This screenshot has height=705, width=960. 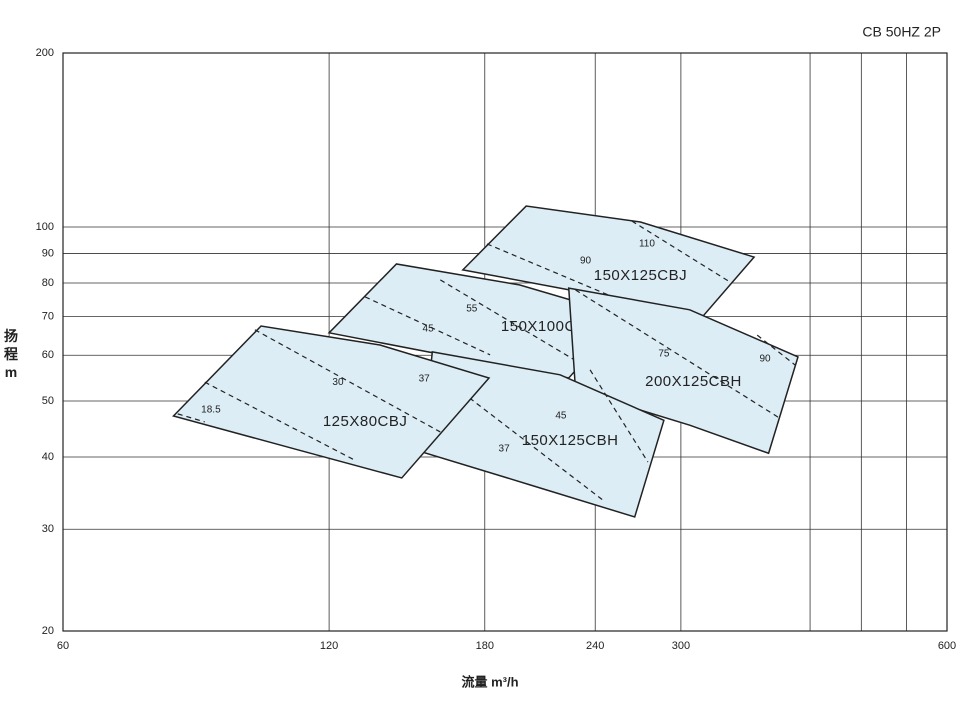 What do you see at coordinates (489, 681) in the screenshot?
I see `x-axis-label: 流量 m³/h` at bounding box center [489, 681].